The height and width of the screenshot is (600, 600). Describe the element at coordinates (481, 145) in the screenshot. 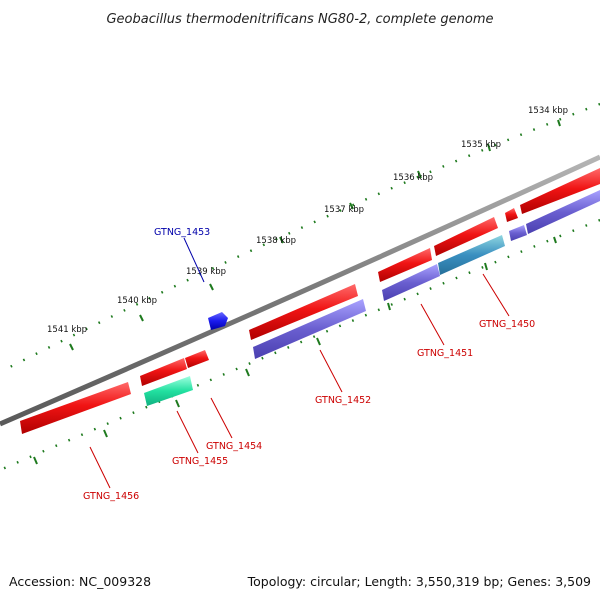

I see `tick-label-1535: 1535 kbp` at that location.